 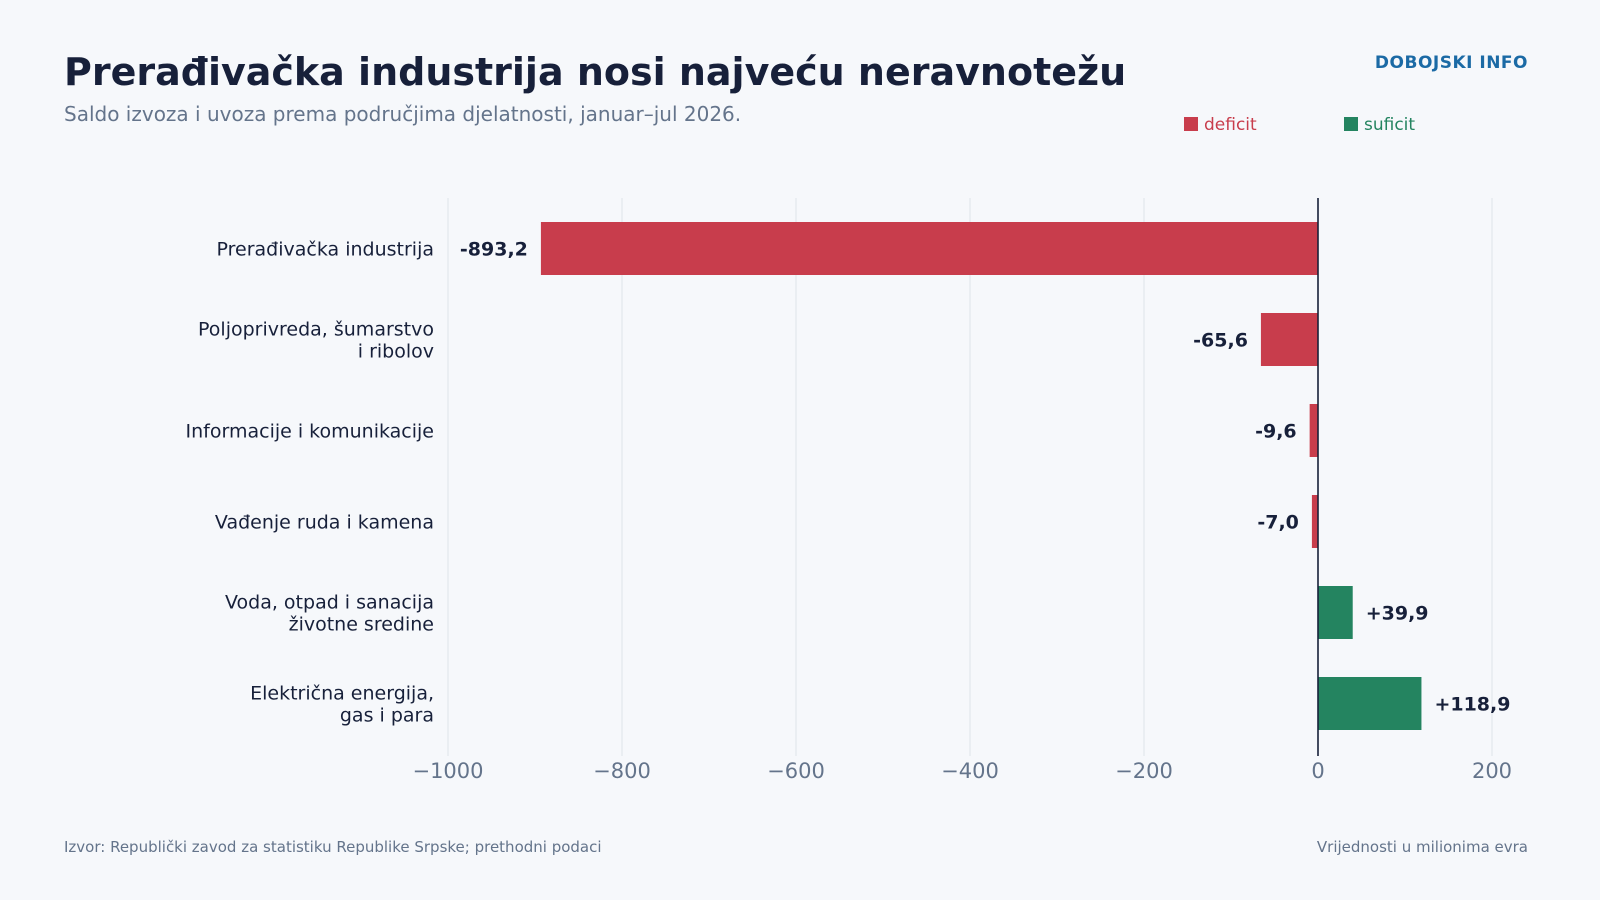 What do you see at coordinates (325, 250) in the screenshot?
I see `category-label: Prerađivačka industrija` at bounding box center [325, 250].